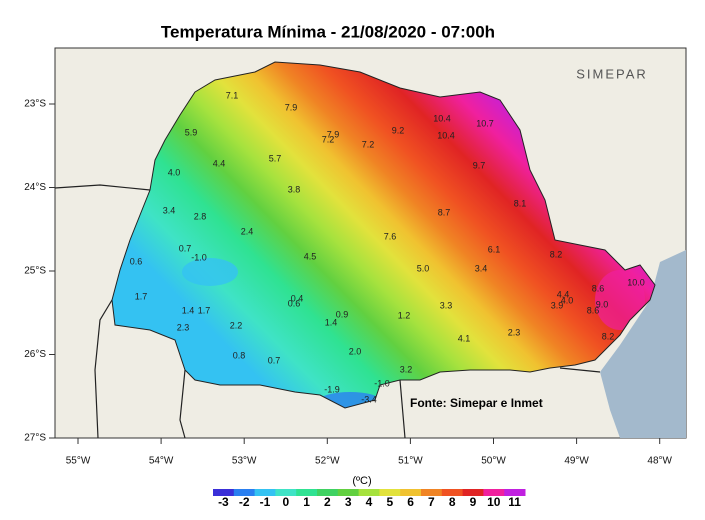 Image resolution: width=705 pixels, height=520 pixels. What do you see at coordinates (493, 461) in the screenshot?
I see `lon-label: 50°W` at bounding box center [493, 461].